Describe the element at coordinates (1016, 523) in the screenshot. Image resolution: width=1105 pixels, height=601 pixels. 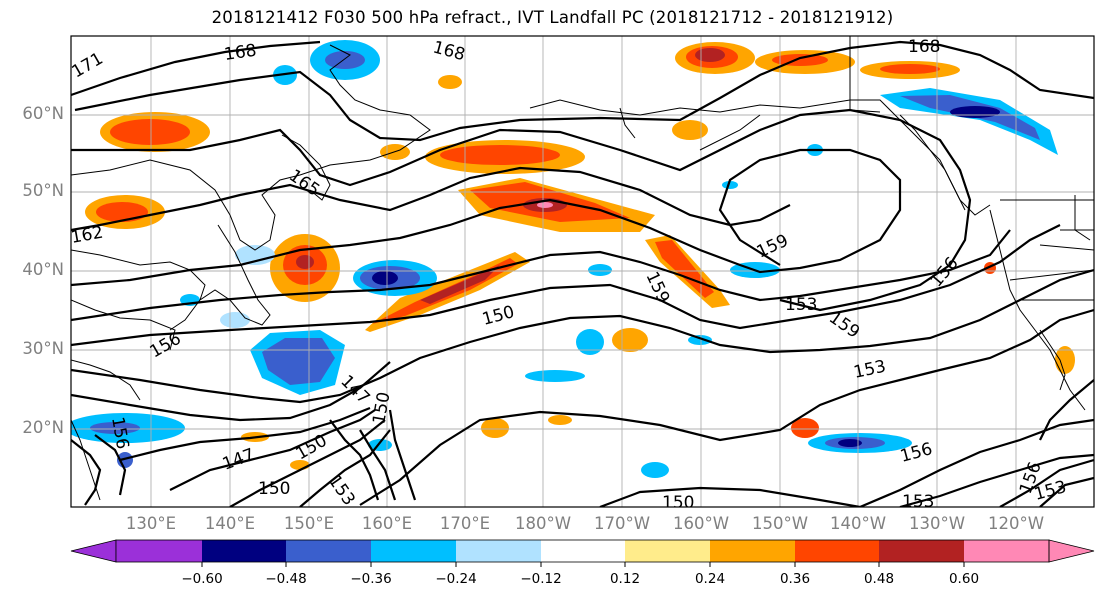
I see `lon-label: 120°W` at that location.